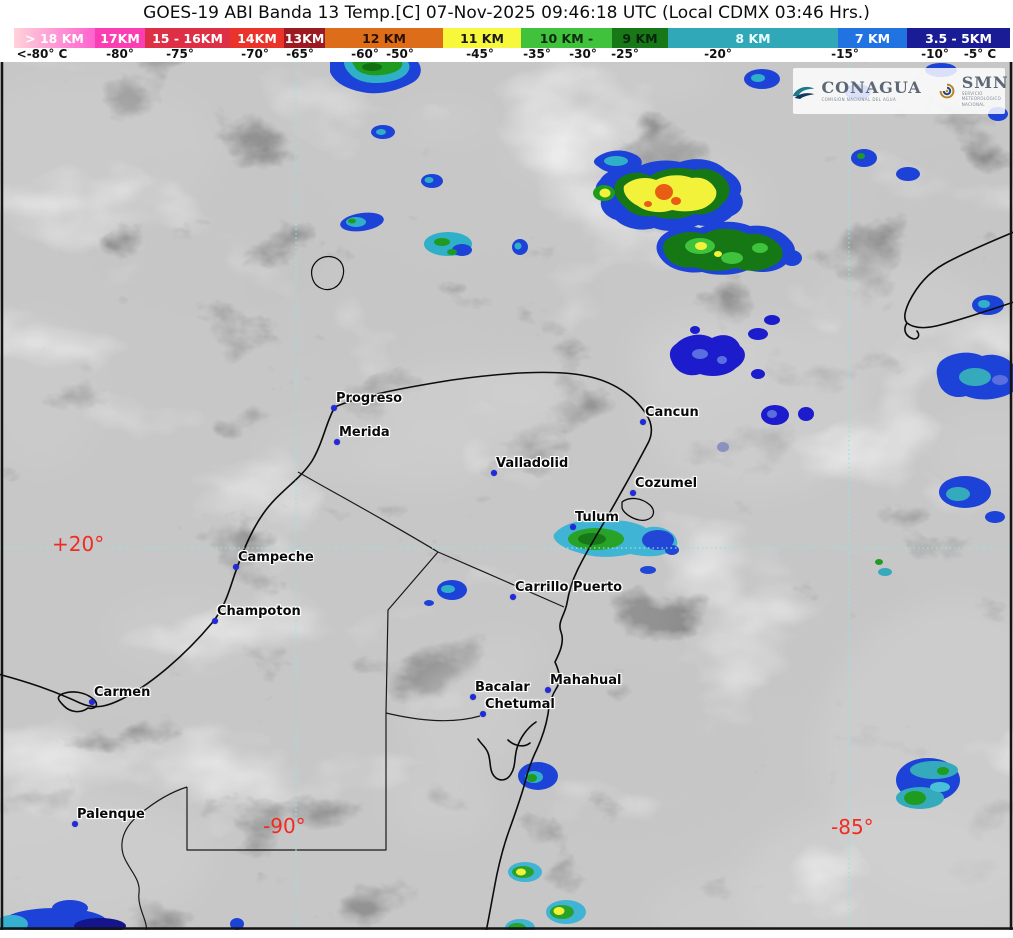  Describe the element at coordinates (872, 38) in the screenshot. I see `scale-segment: 7 KM` at that location.